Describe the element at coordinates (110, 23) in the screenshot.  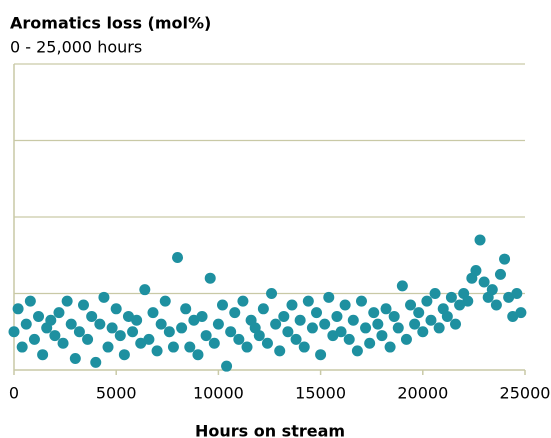
I see `chart-title: Aromatics loss (mol%)` at that location.